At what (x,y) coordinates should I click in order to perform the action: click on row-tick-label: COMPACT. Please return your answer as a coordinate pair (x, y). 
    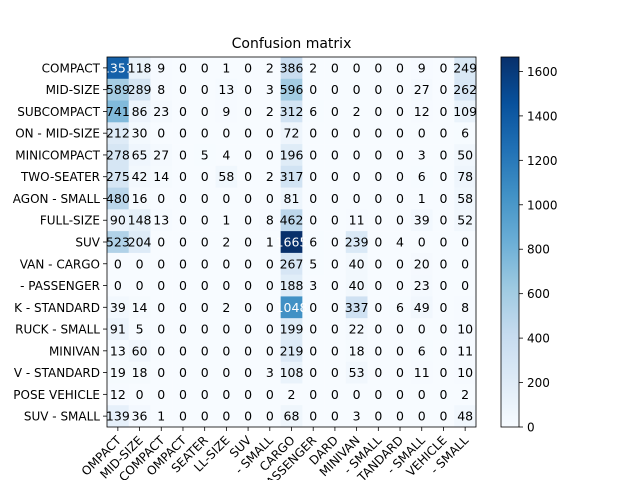
    Looking at the image, I should click on (71, 68).